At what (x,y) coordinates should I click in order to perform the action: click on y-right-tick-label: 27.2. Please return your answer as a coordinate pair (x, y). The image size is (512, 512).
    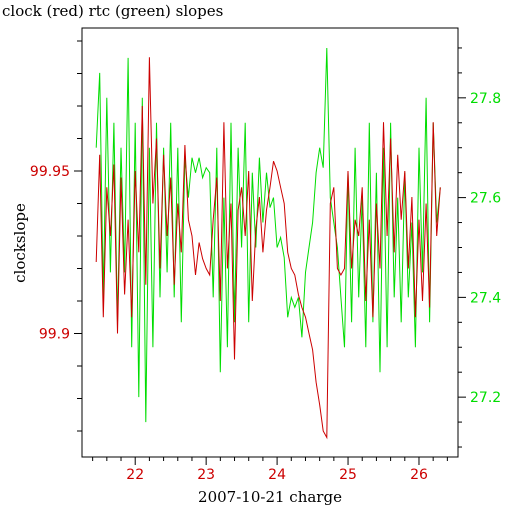
    Looking at the image, I should click on (485, 398).